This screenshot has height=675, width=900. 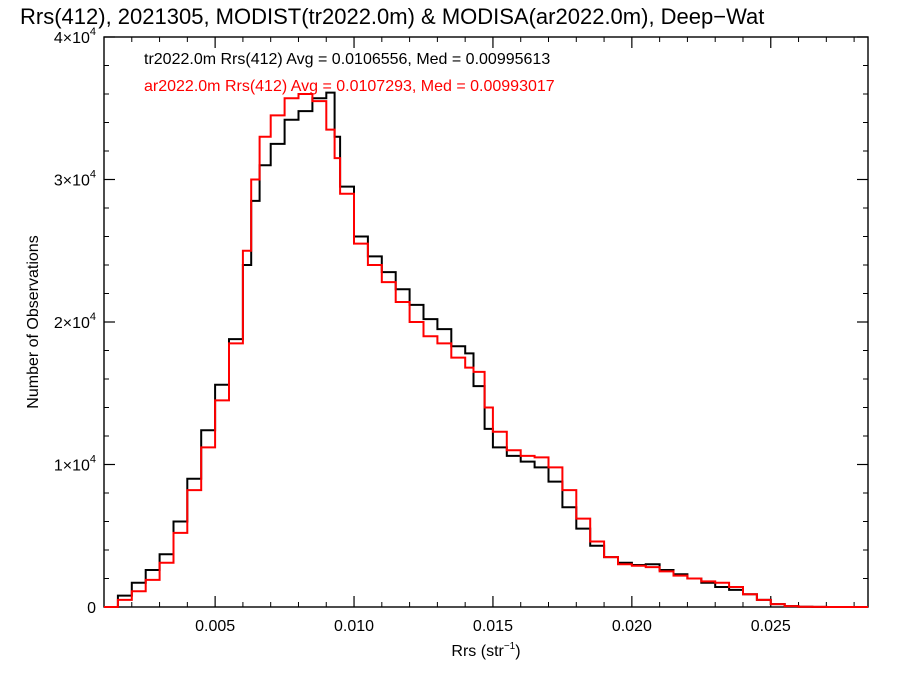 What do you see at coordinates (33, 321) in the screenshot?
I see `y-axis-label: Number of Observations` at bounding box center [33, 321].